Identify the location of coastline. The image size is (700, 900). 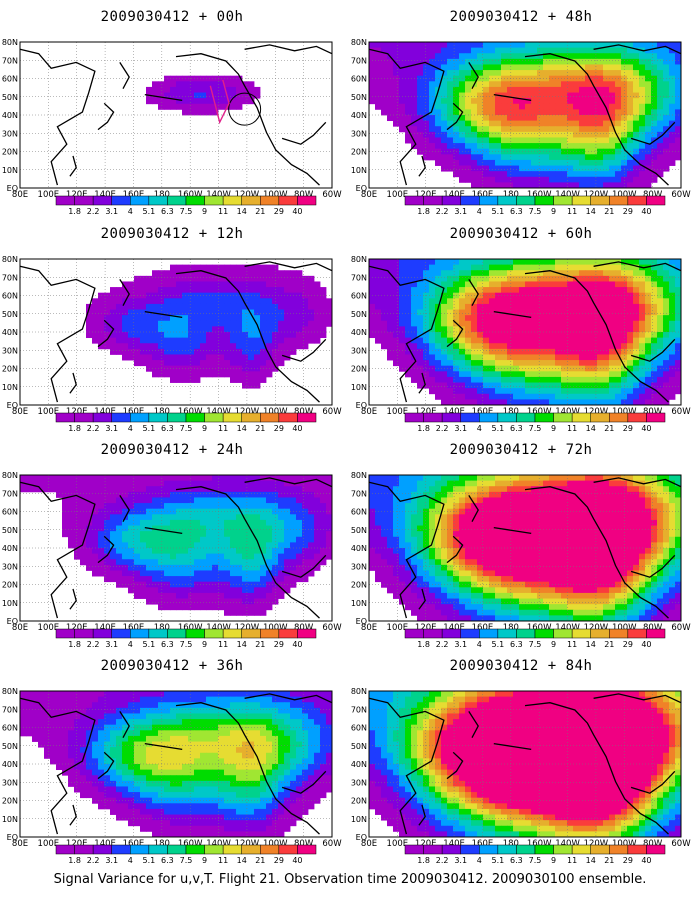
(163, 314).